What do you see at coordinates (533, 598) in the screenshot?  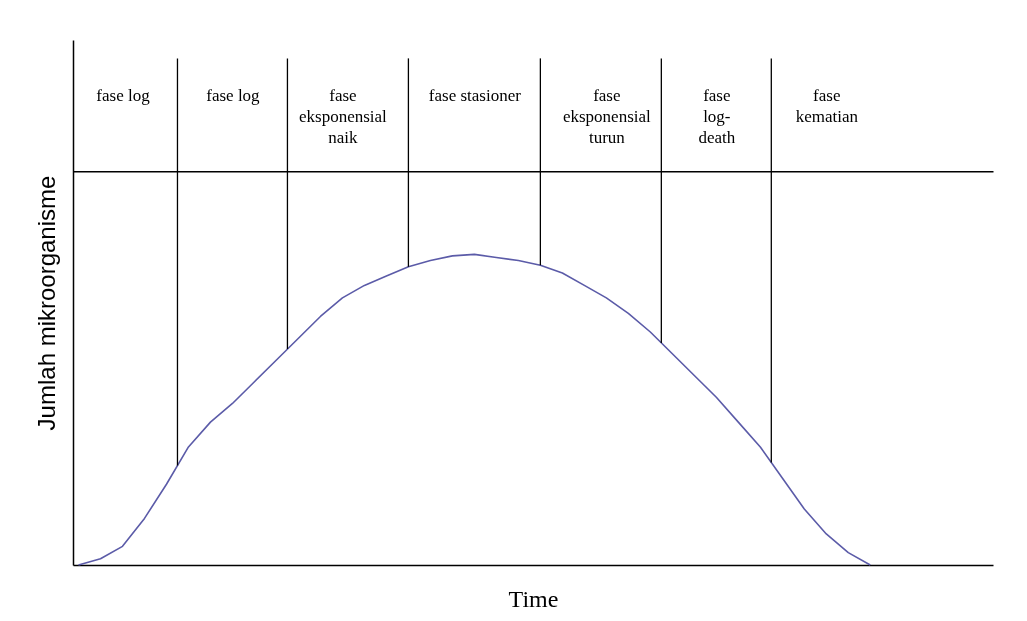 I see `x-axis-title: Time` at bounding box center [533, 598].